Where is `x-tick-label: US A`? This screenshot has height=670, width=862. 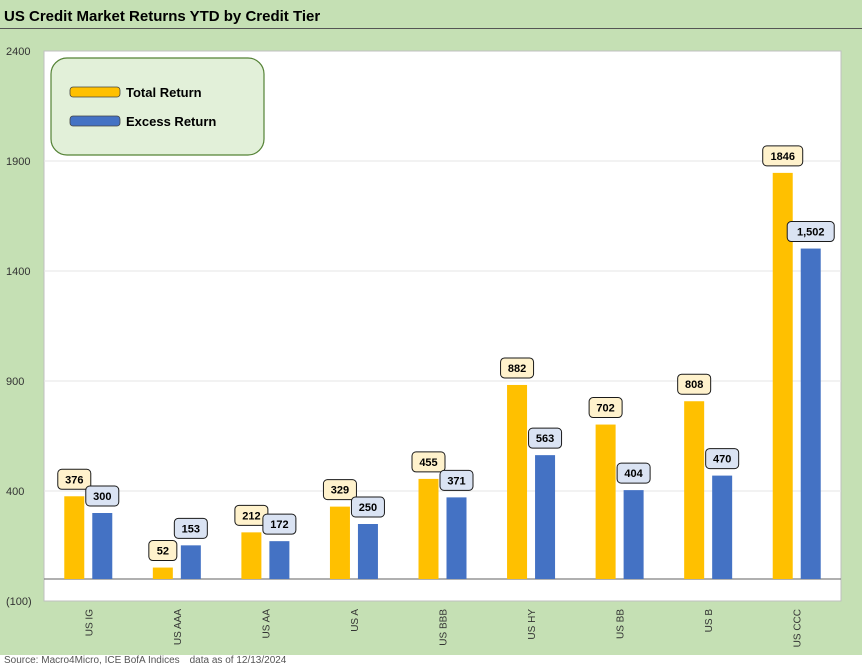 x-tick-label: US A is located at coordinates (355, 620).